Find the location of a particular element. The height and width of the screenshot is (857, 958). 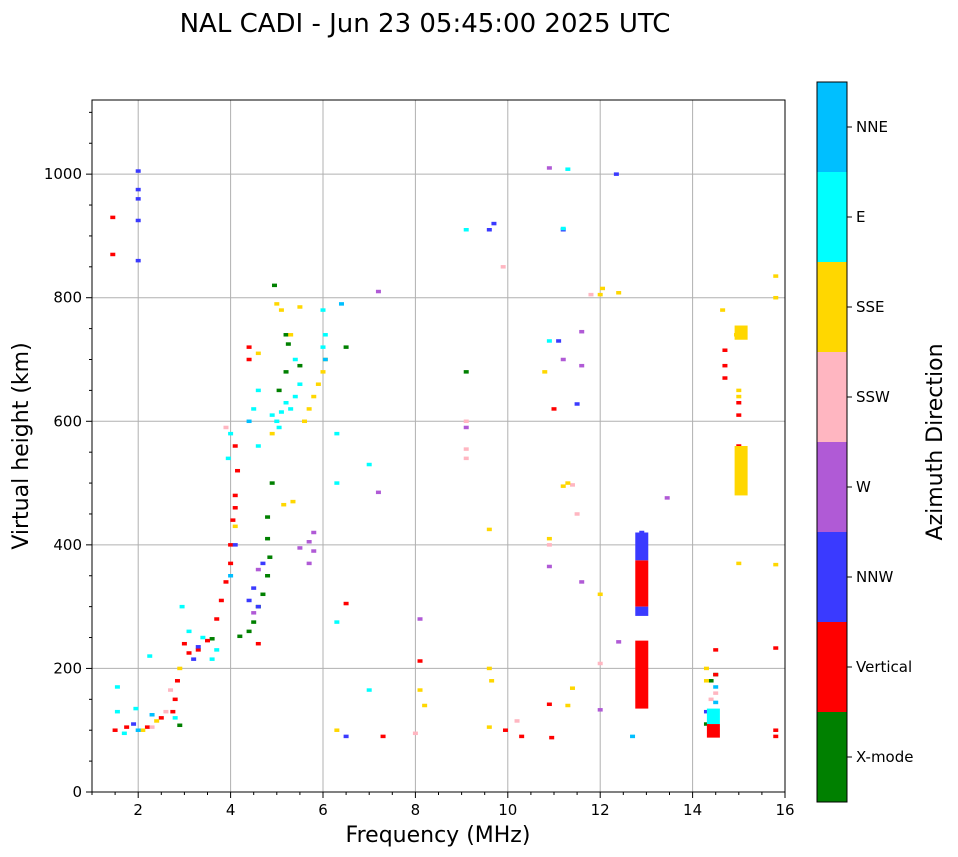

colorbar-label: E is located at coordinates (860, 217).